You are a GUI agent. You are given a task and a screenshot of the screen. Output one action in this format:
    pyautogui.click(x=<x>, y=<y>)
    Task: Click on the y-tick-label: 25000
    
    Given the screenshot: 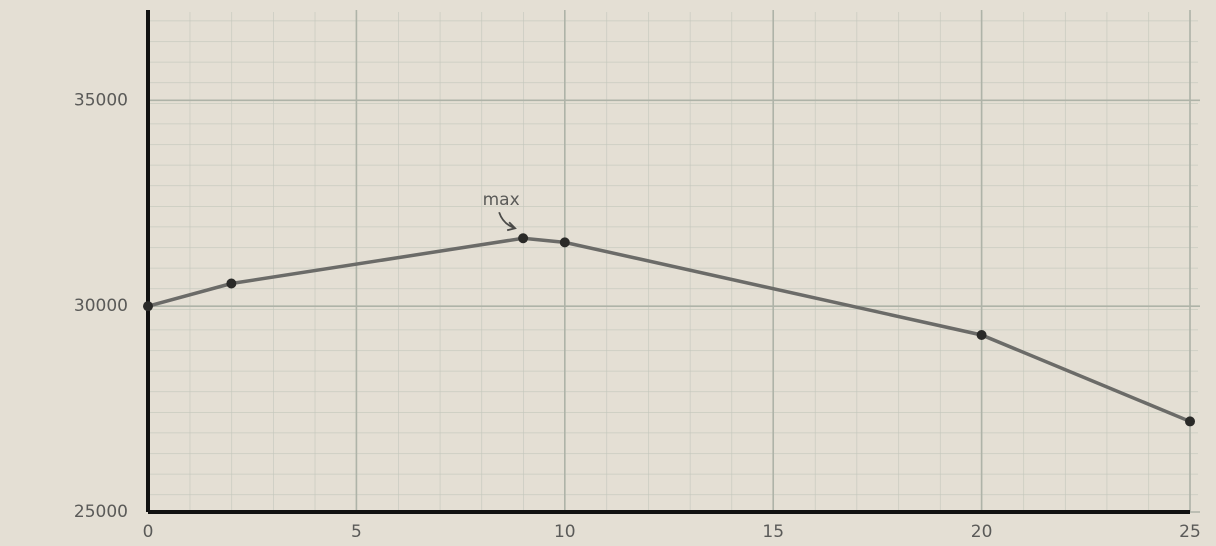 What is the action you would take?
    pyautogui.click(x=101, y=512)
    